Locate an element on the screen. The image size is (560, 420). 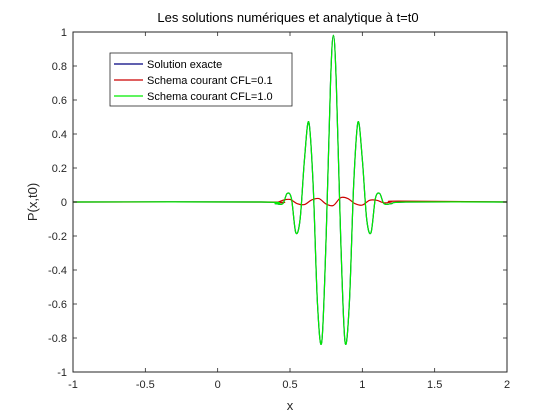
x-axis-label: x is located at coordinates (290, 405).